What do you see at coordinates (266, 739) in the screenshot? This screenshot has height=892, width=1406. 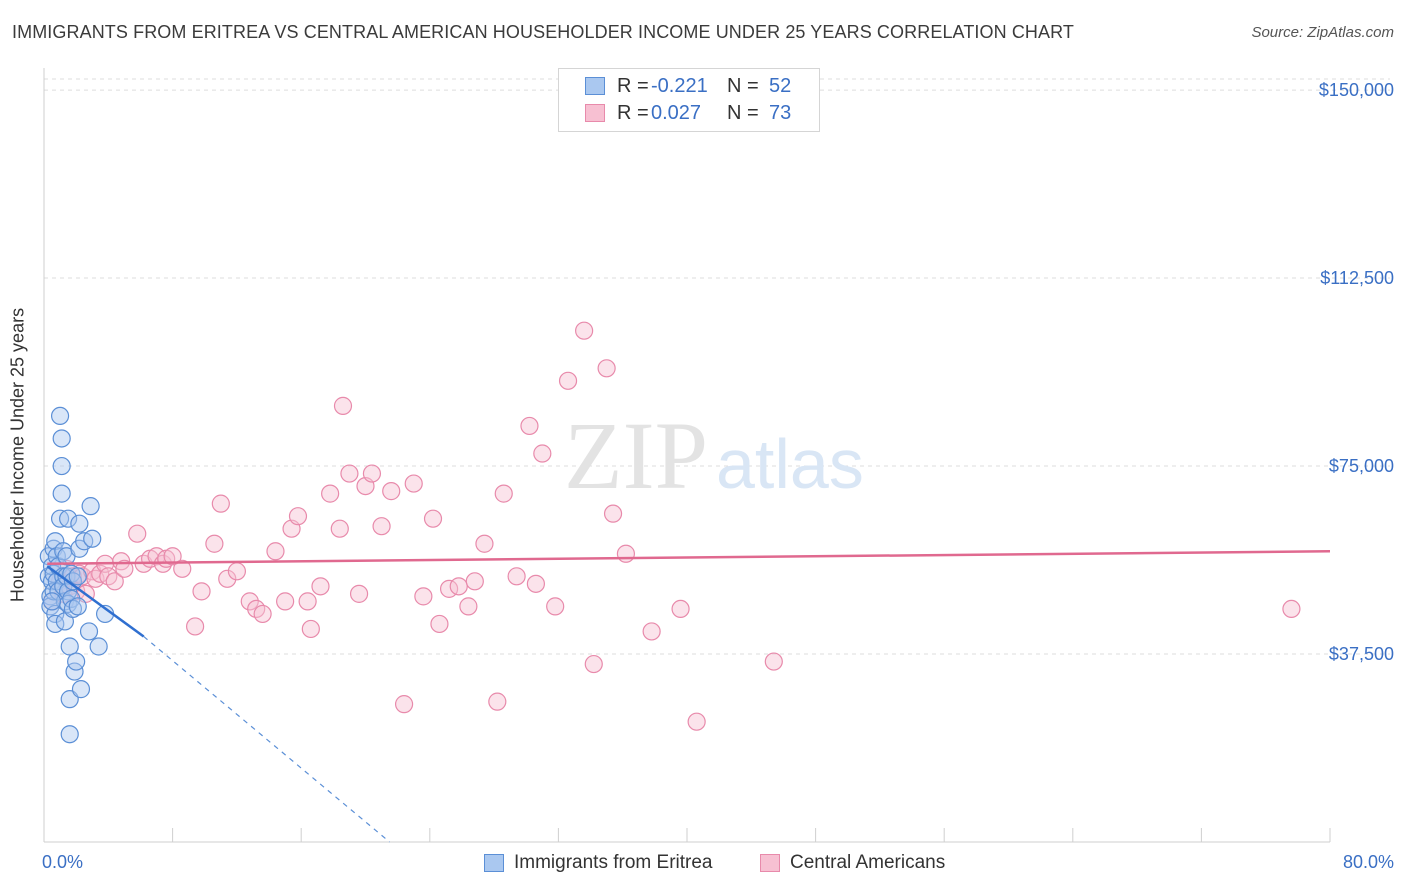 I see `eritrea-trend-extension` at bounding box center [266, 739].